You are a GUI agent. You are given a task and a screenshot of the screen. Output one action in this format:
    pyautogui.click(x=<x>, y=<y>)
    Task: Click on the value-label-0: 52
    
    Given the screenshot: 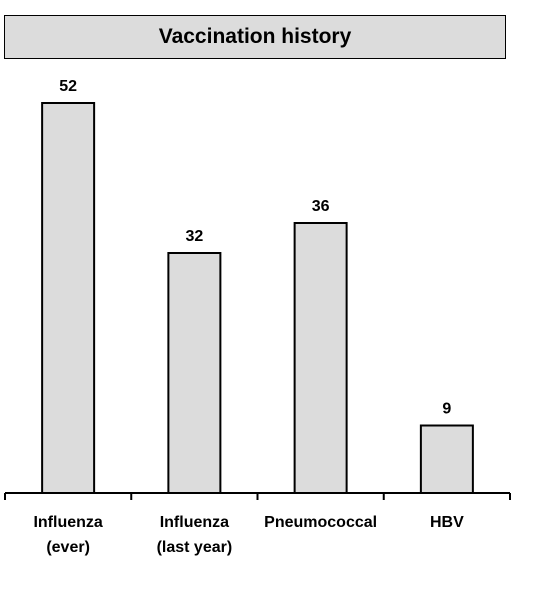 What is the action you would take?
    pyautogui.click(x=68, y=86)
    